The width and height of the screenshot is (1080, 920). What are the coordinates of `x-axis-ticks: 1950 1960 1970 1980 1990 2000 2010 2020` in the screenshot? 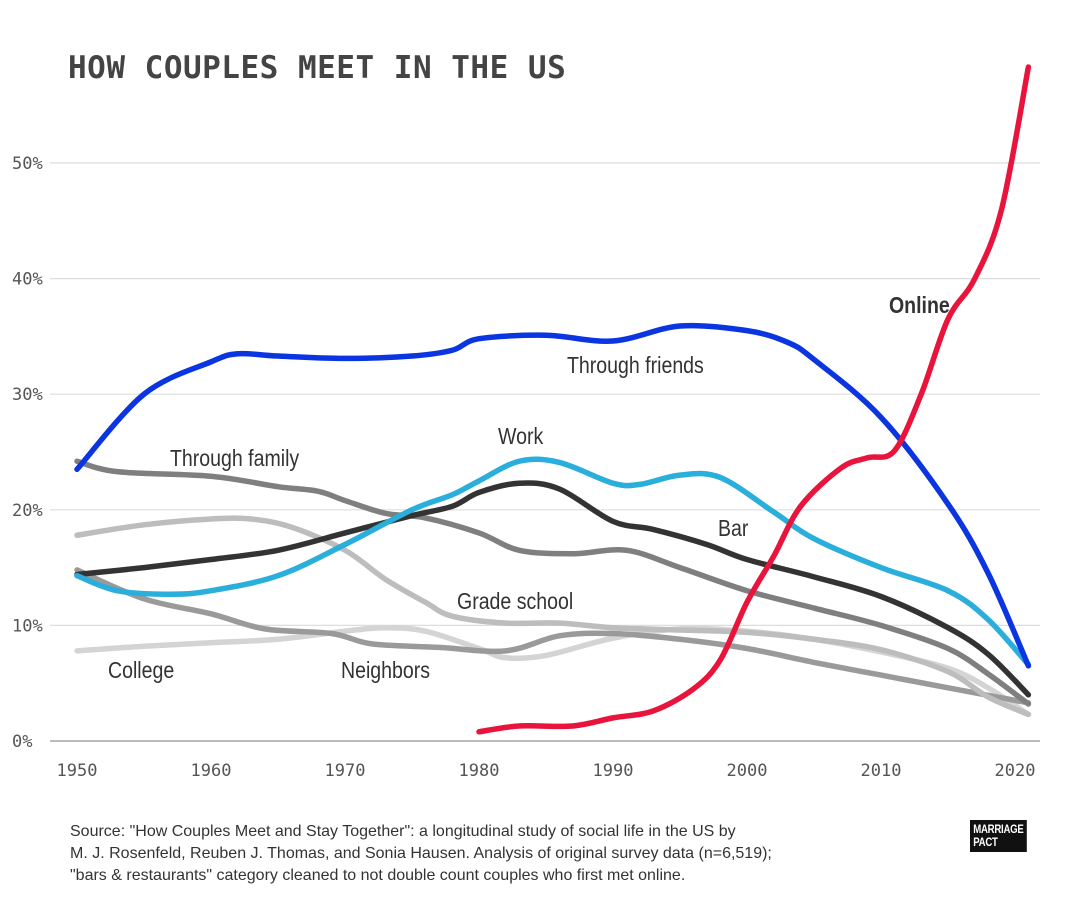 It's located at (546, 771).